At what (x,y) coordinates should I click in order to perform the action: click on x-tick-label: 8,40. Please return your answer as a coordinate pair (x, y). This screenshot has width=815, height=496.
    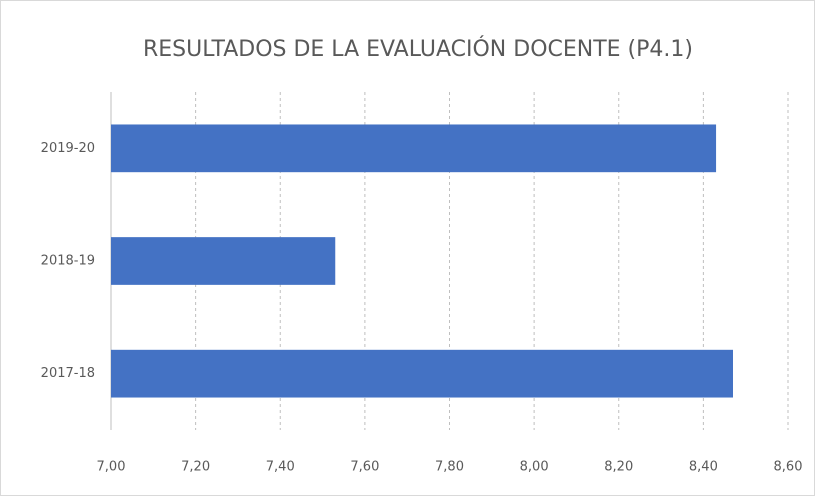
    Looking at the image, I should click on (703, 467).